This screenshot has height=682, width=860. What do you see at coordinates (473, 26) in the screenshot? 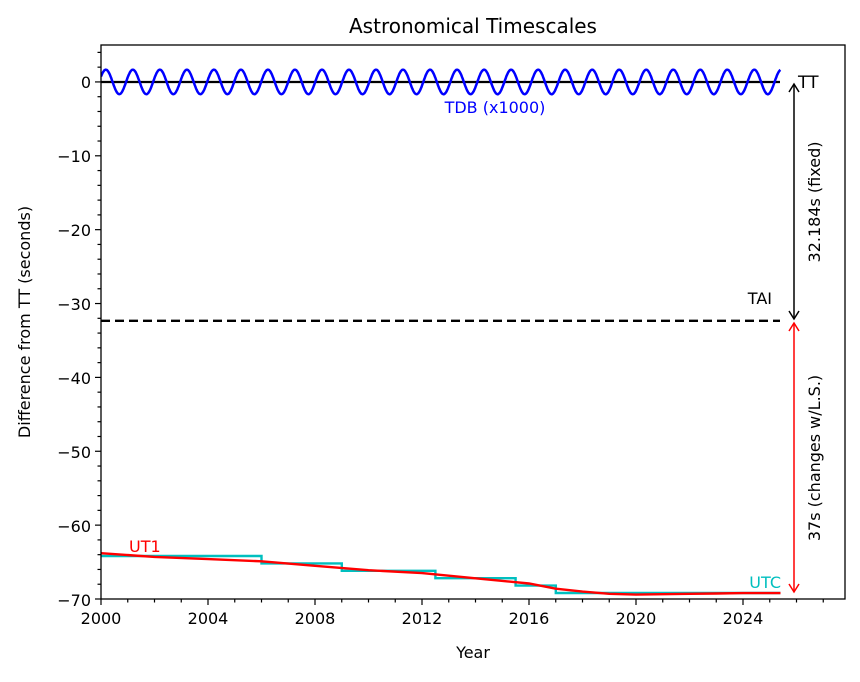
I see `chart-title: Astronomical Timescales` at bounding box center [473, 26].